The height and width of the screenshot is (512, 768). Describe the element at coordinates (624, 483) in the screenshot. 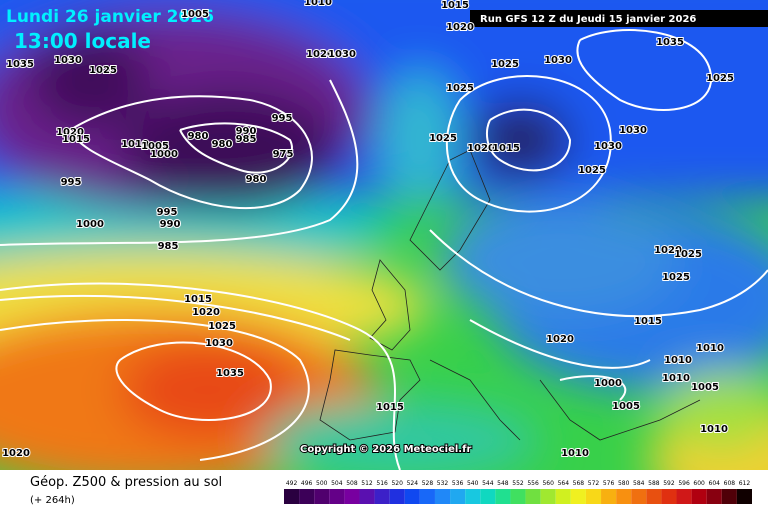

I see `colorbar-label: 580` at that location.